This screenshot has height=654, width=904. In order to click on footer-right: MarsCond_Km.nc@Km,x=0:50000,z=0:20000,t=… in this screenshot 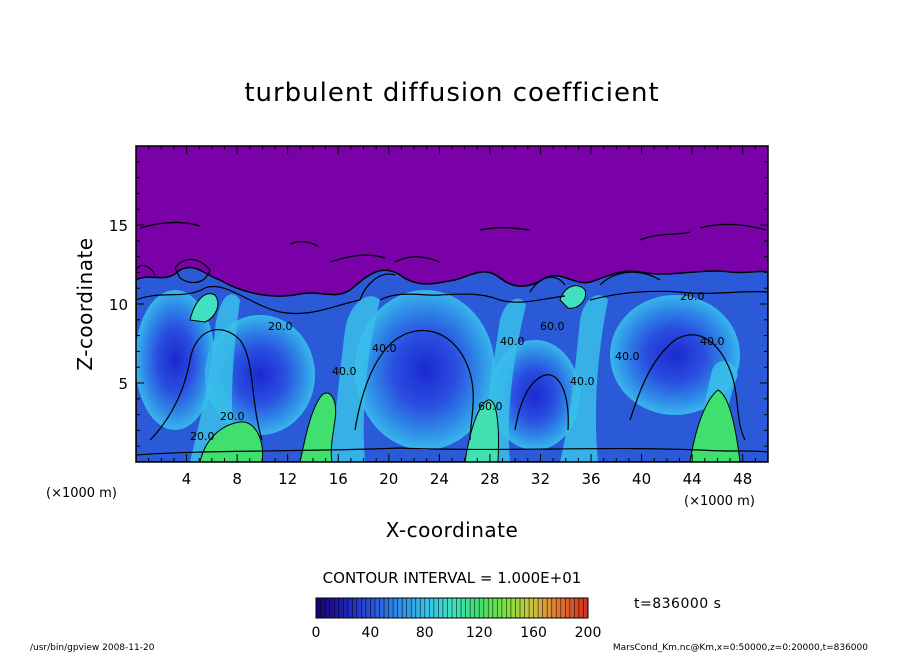, I will do `click(740, 648)`.